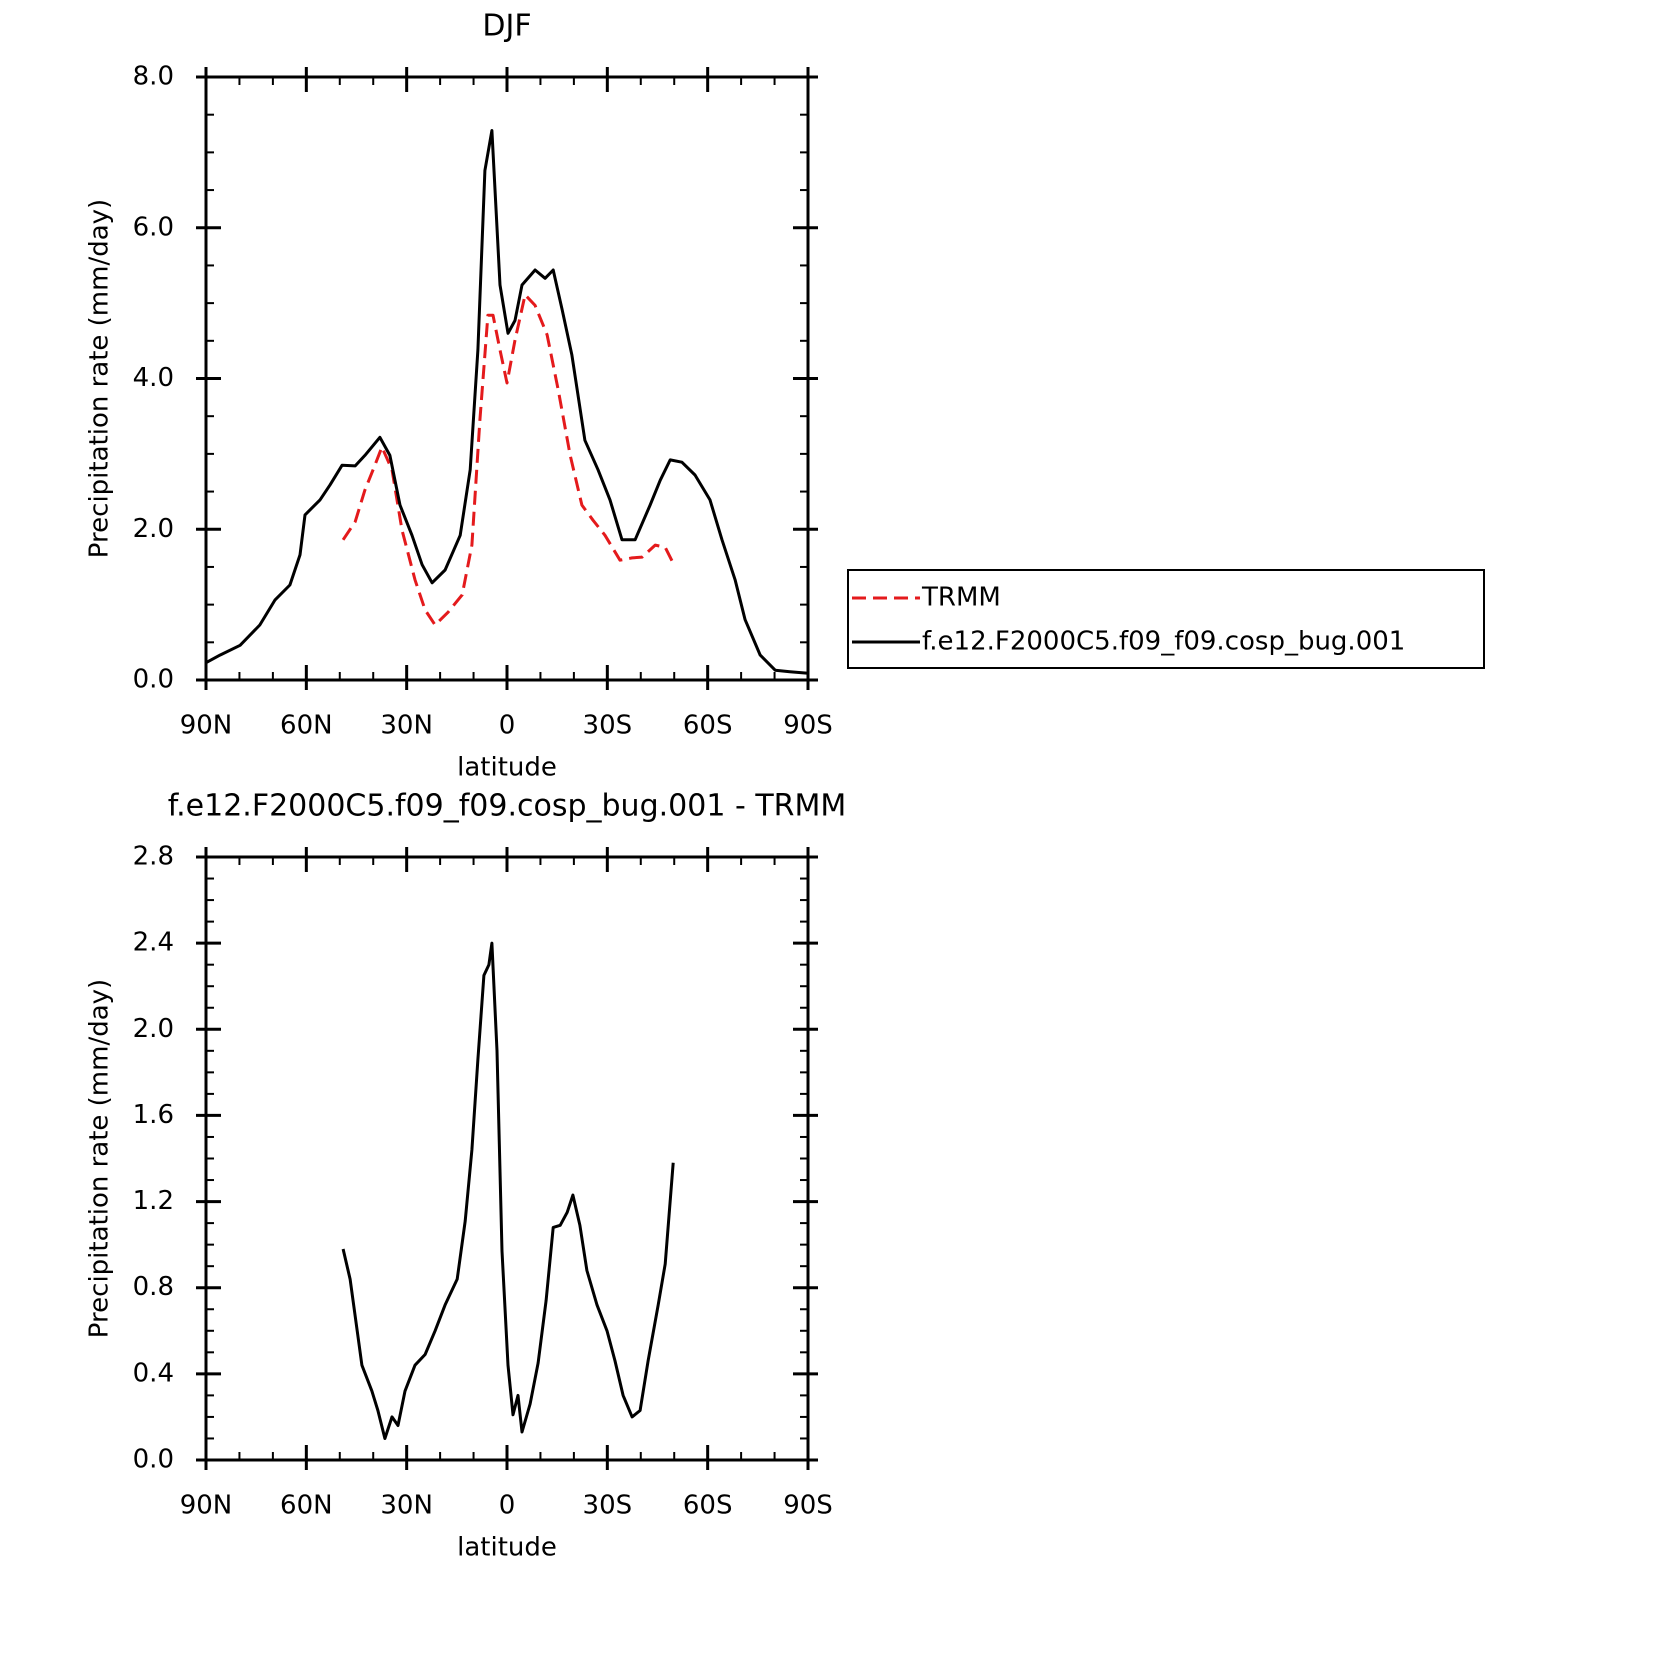 The height and width of the screenshot is (1663, 1663). I want to click on y-tick-label: 2.8, so click(153, 857).